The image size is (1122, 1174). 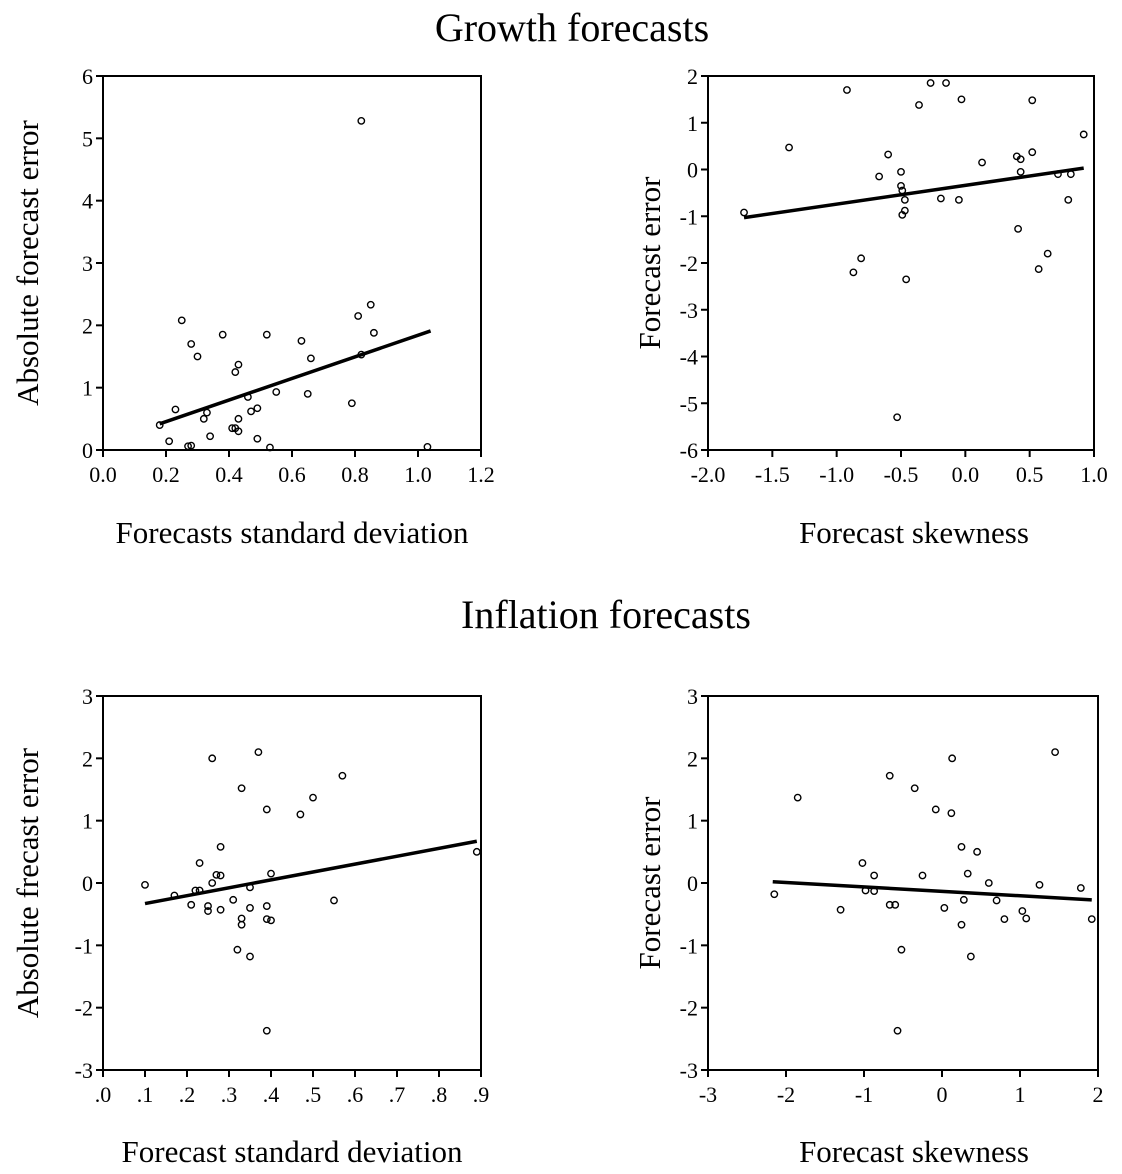 I want to click on y-tick-label: 6, so click(x=87, y=76).